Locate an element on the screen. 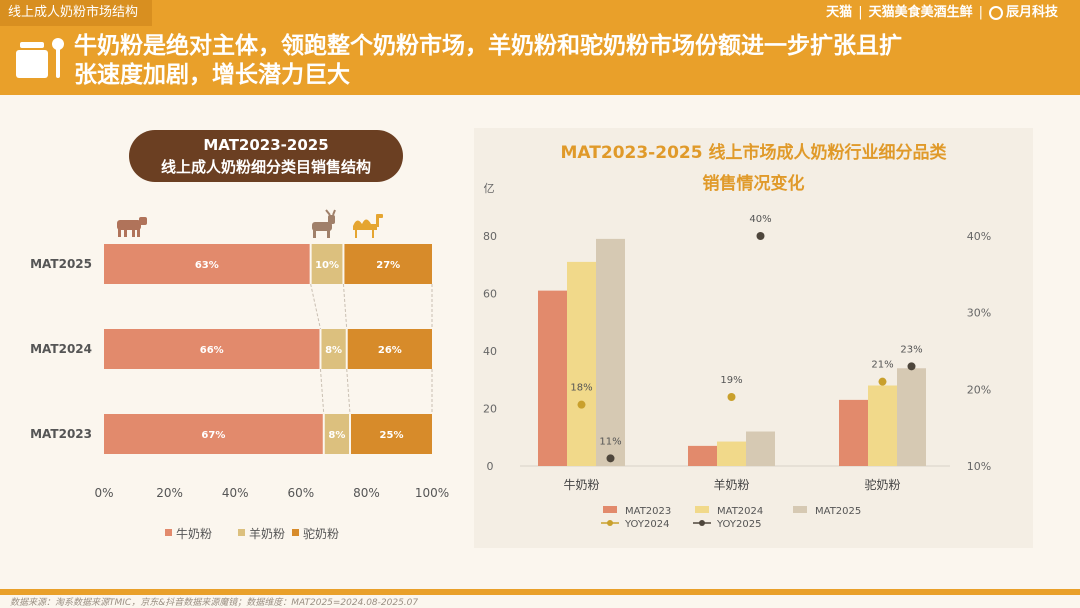 The height and width of the screenshot is (608, 1080). y2-tick-label: 20% is located at coordinates (979, 389).